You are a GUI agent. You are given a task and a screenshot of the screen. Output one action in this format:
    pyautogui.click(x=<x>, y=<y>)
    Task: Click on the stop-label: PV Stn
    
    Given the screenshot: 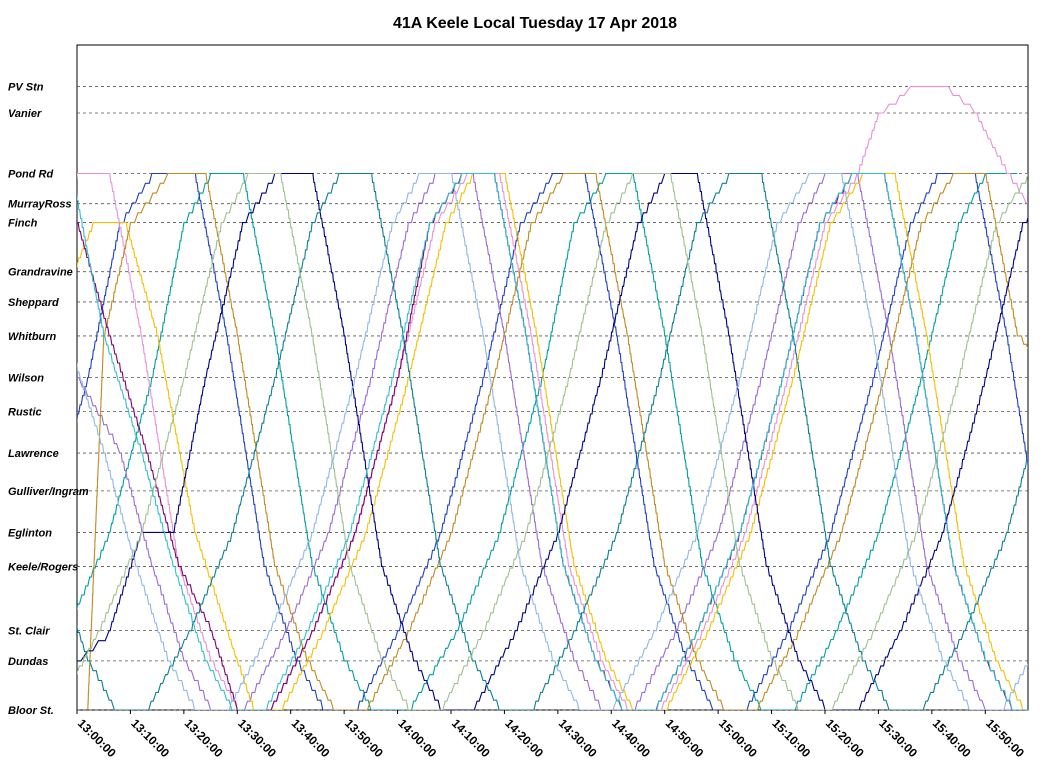 What is the action you would take?
    pyautogui.click(x=26, y=88)
    